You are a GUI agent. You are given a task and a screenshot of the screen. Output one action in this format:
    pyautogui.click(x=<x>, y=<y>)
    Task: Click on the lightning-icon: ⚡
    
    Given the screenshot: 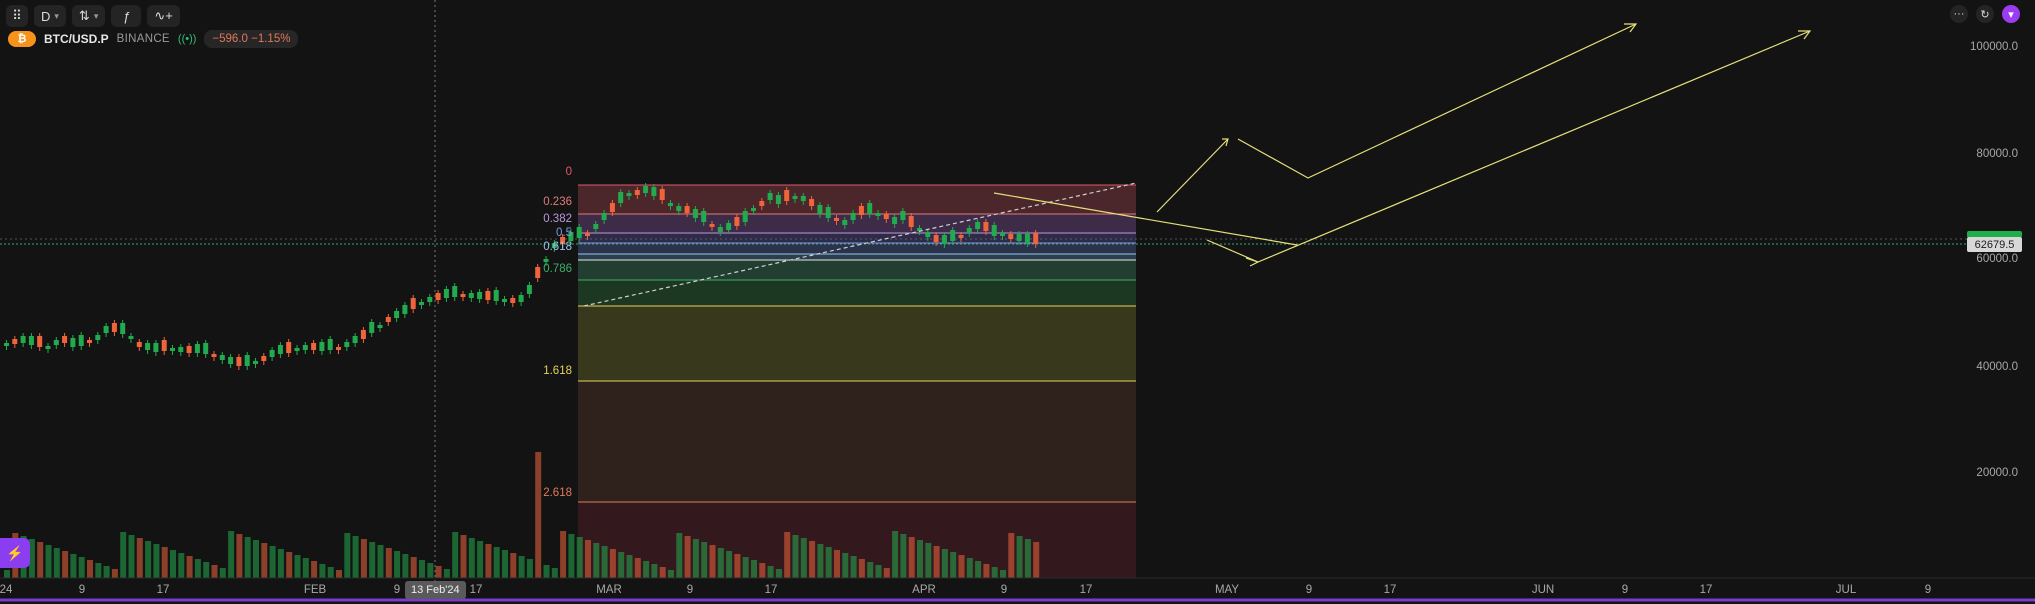 What is the action you would take?
    pyautogui.click(x=15, y=553)
    